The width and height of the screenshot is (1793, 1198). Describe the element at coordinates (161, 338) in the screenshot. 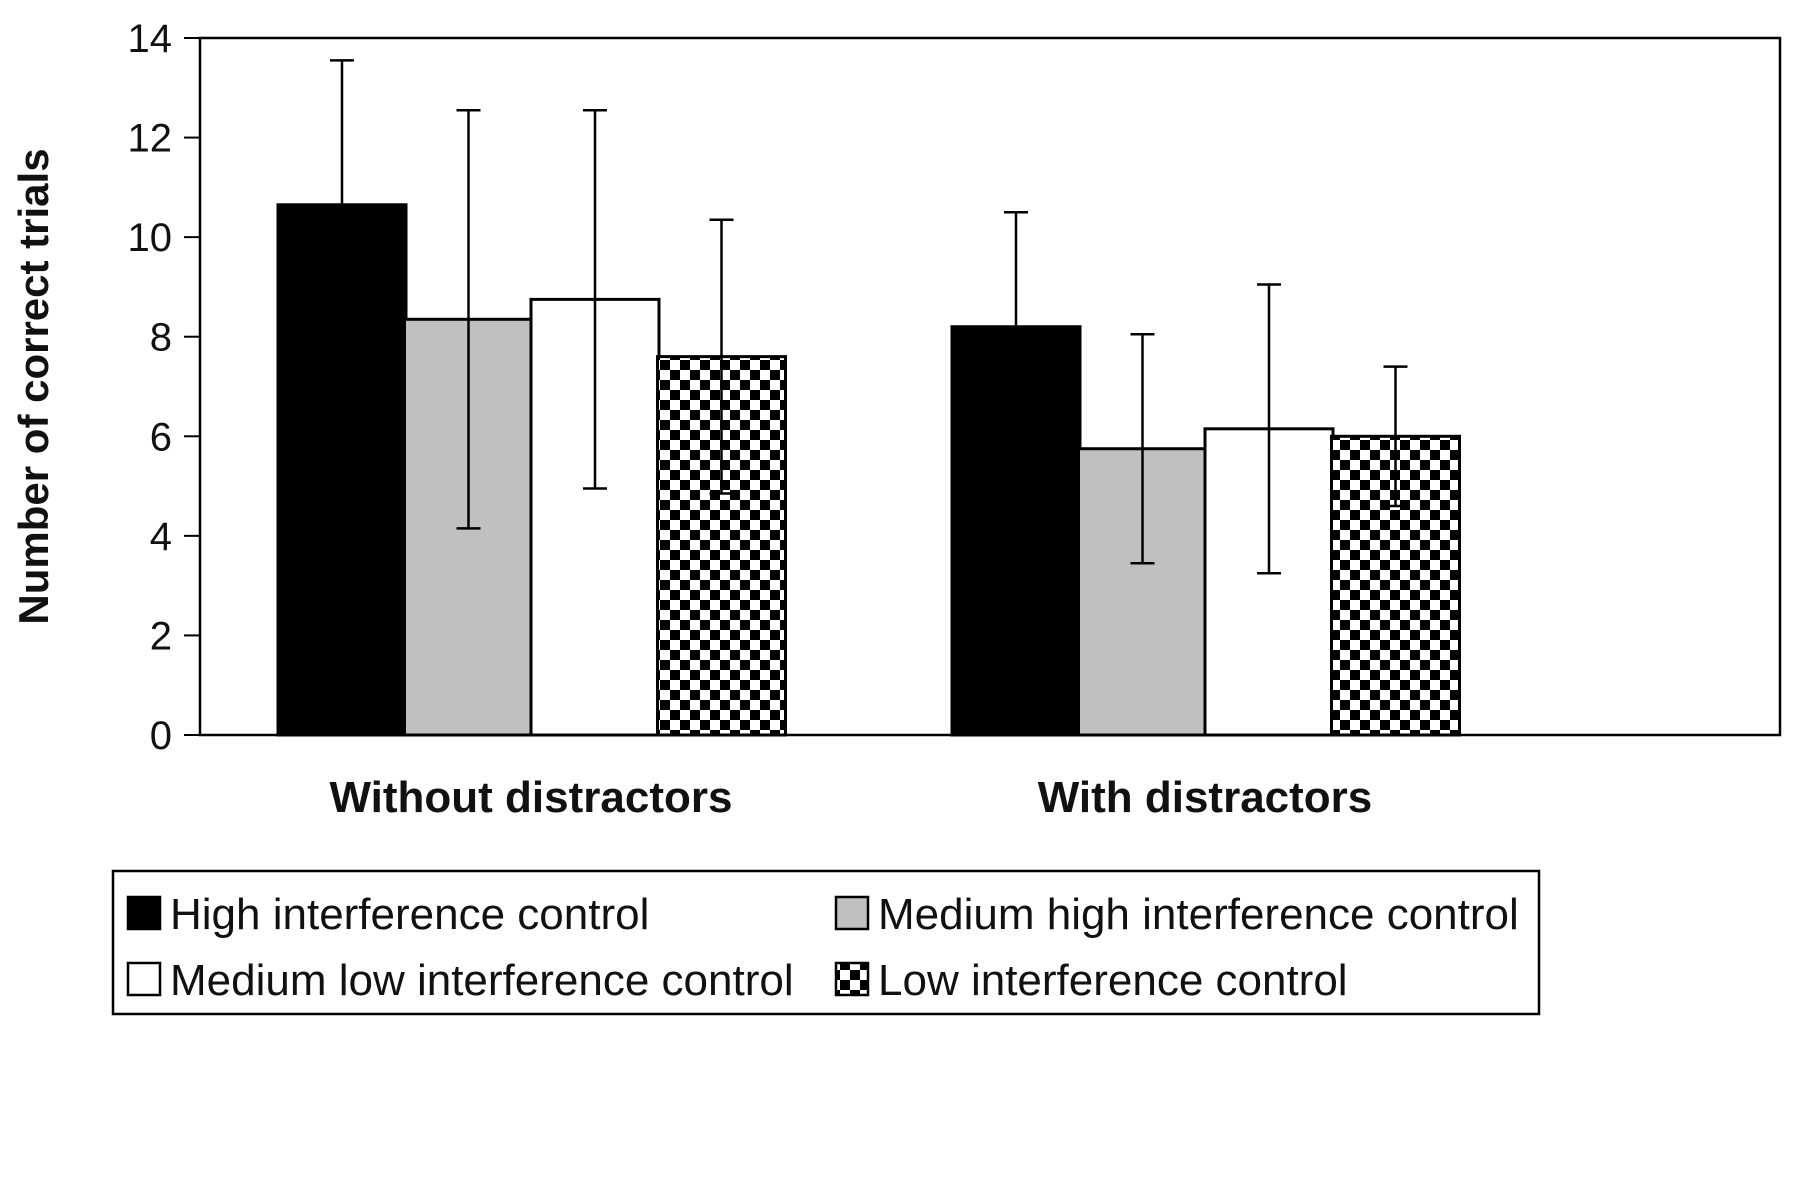

I see `y-tick-label: 8` at that location.